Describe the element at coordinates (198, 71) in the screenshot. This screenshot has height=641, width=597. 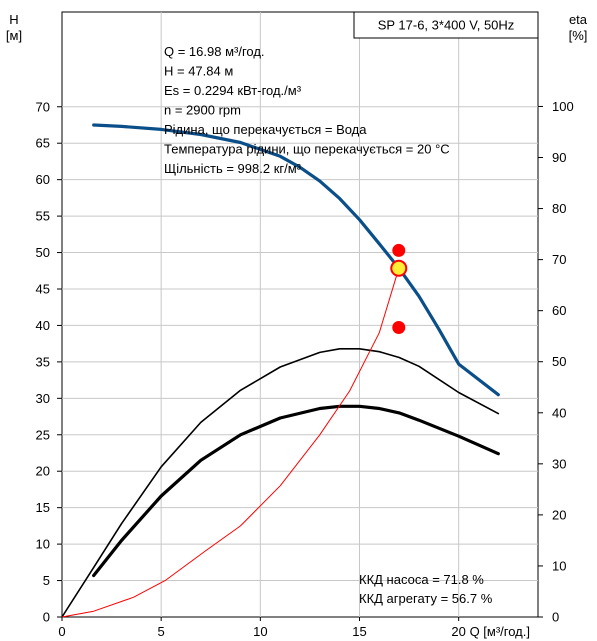
I see `info-line: H = 47.84 м` at that location.